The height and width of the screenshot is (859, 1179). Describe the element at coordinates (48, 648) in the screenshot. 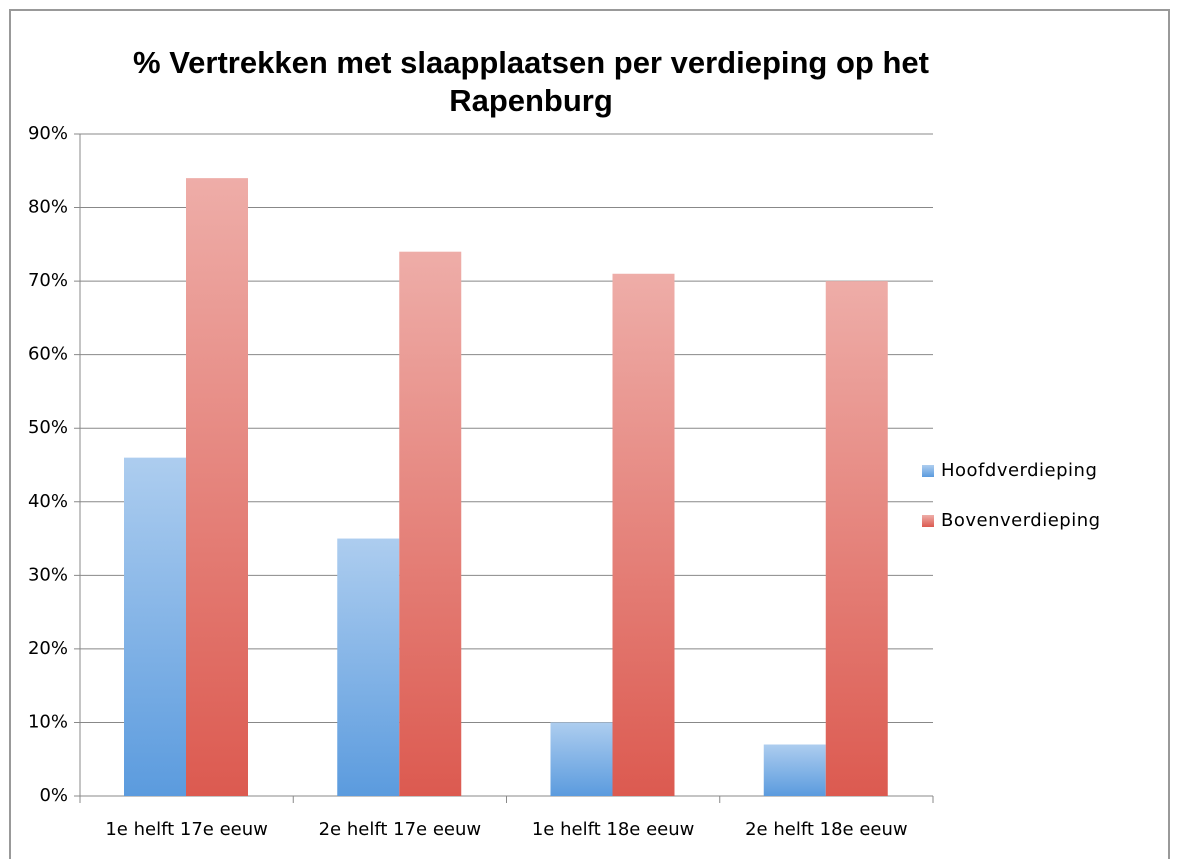

I see `y-tick-label: 20%` at that location.